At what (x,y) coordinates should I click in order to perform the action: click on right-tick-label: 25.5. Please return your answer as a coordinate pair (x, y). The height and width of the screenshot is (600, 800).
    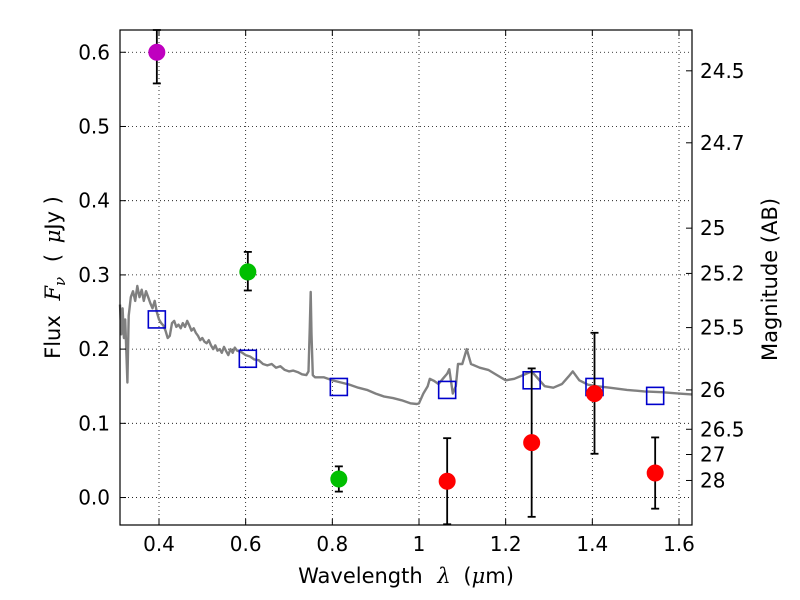
    Looking at the image, I should click on (722, 328).